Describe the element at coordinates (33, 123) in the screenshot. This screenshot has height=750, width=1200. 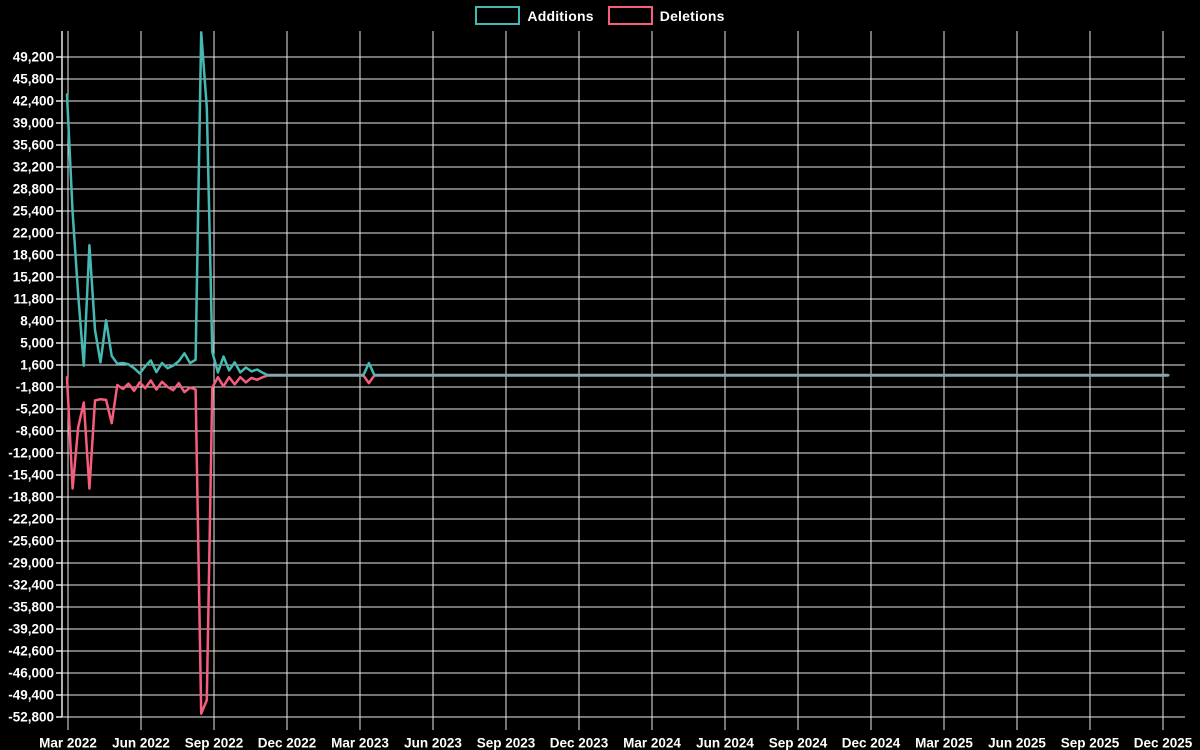
I see `y-tick-label: 39,000` at that location.